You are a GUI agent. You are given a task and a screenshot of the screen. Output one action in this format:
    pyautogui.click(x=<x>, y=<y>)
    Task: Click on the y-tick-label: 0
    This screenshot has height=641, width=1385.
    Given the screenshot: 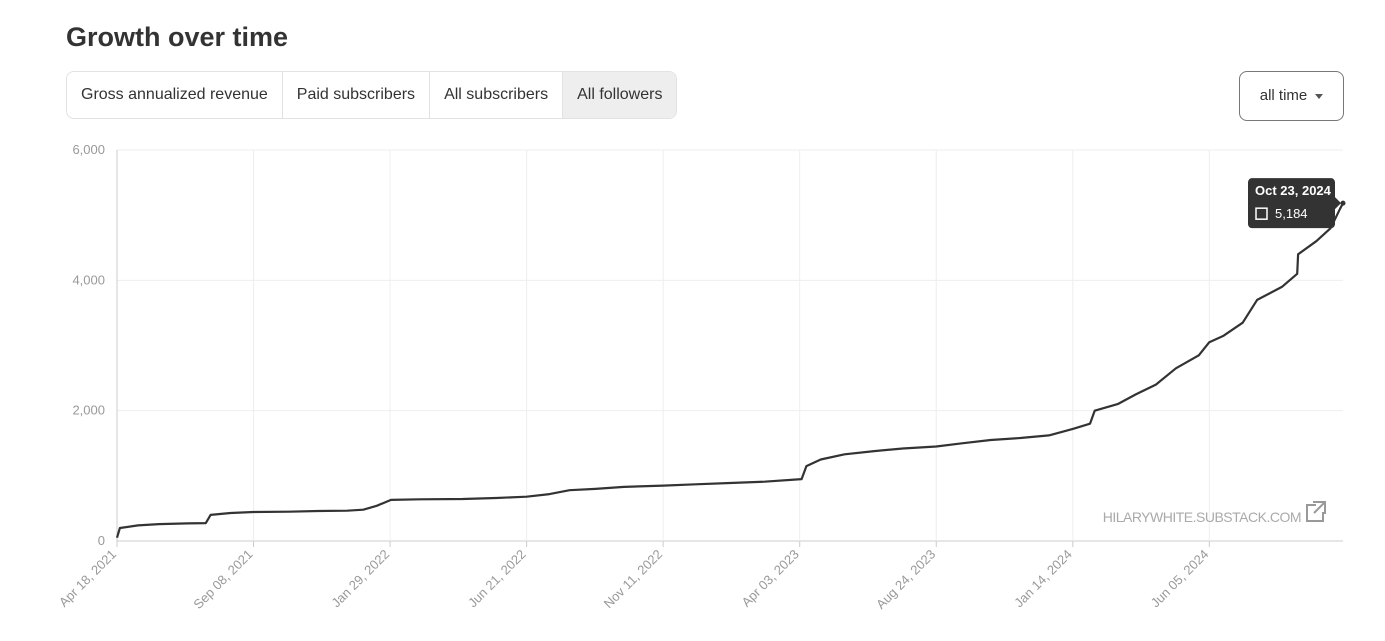 What is the action you would take?
    pyautogui.click(x=101, y=540)
    